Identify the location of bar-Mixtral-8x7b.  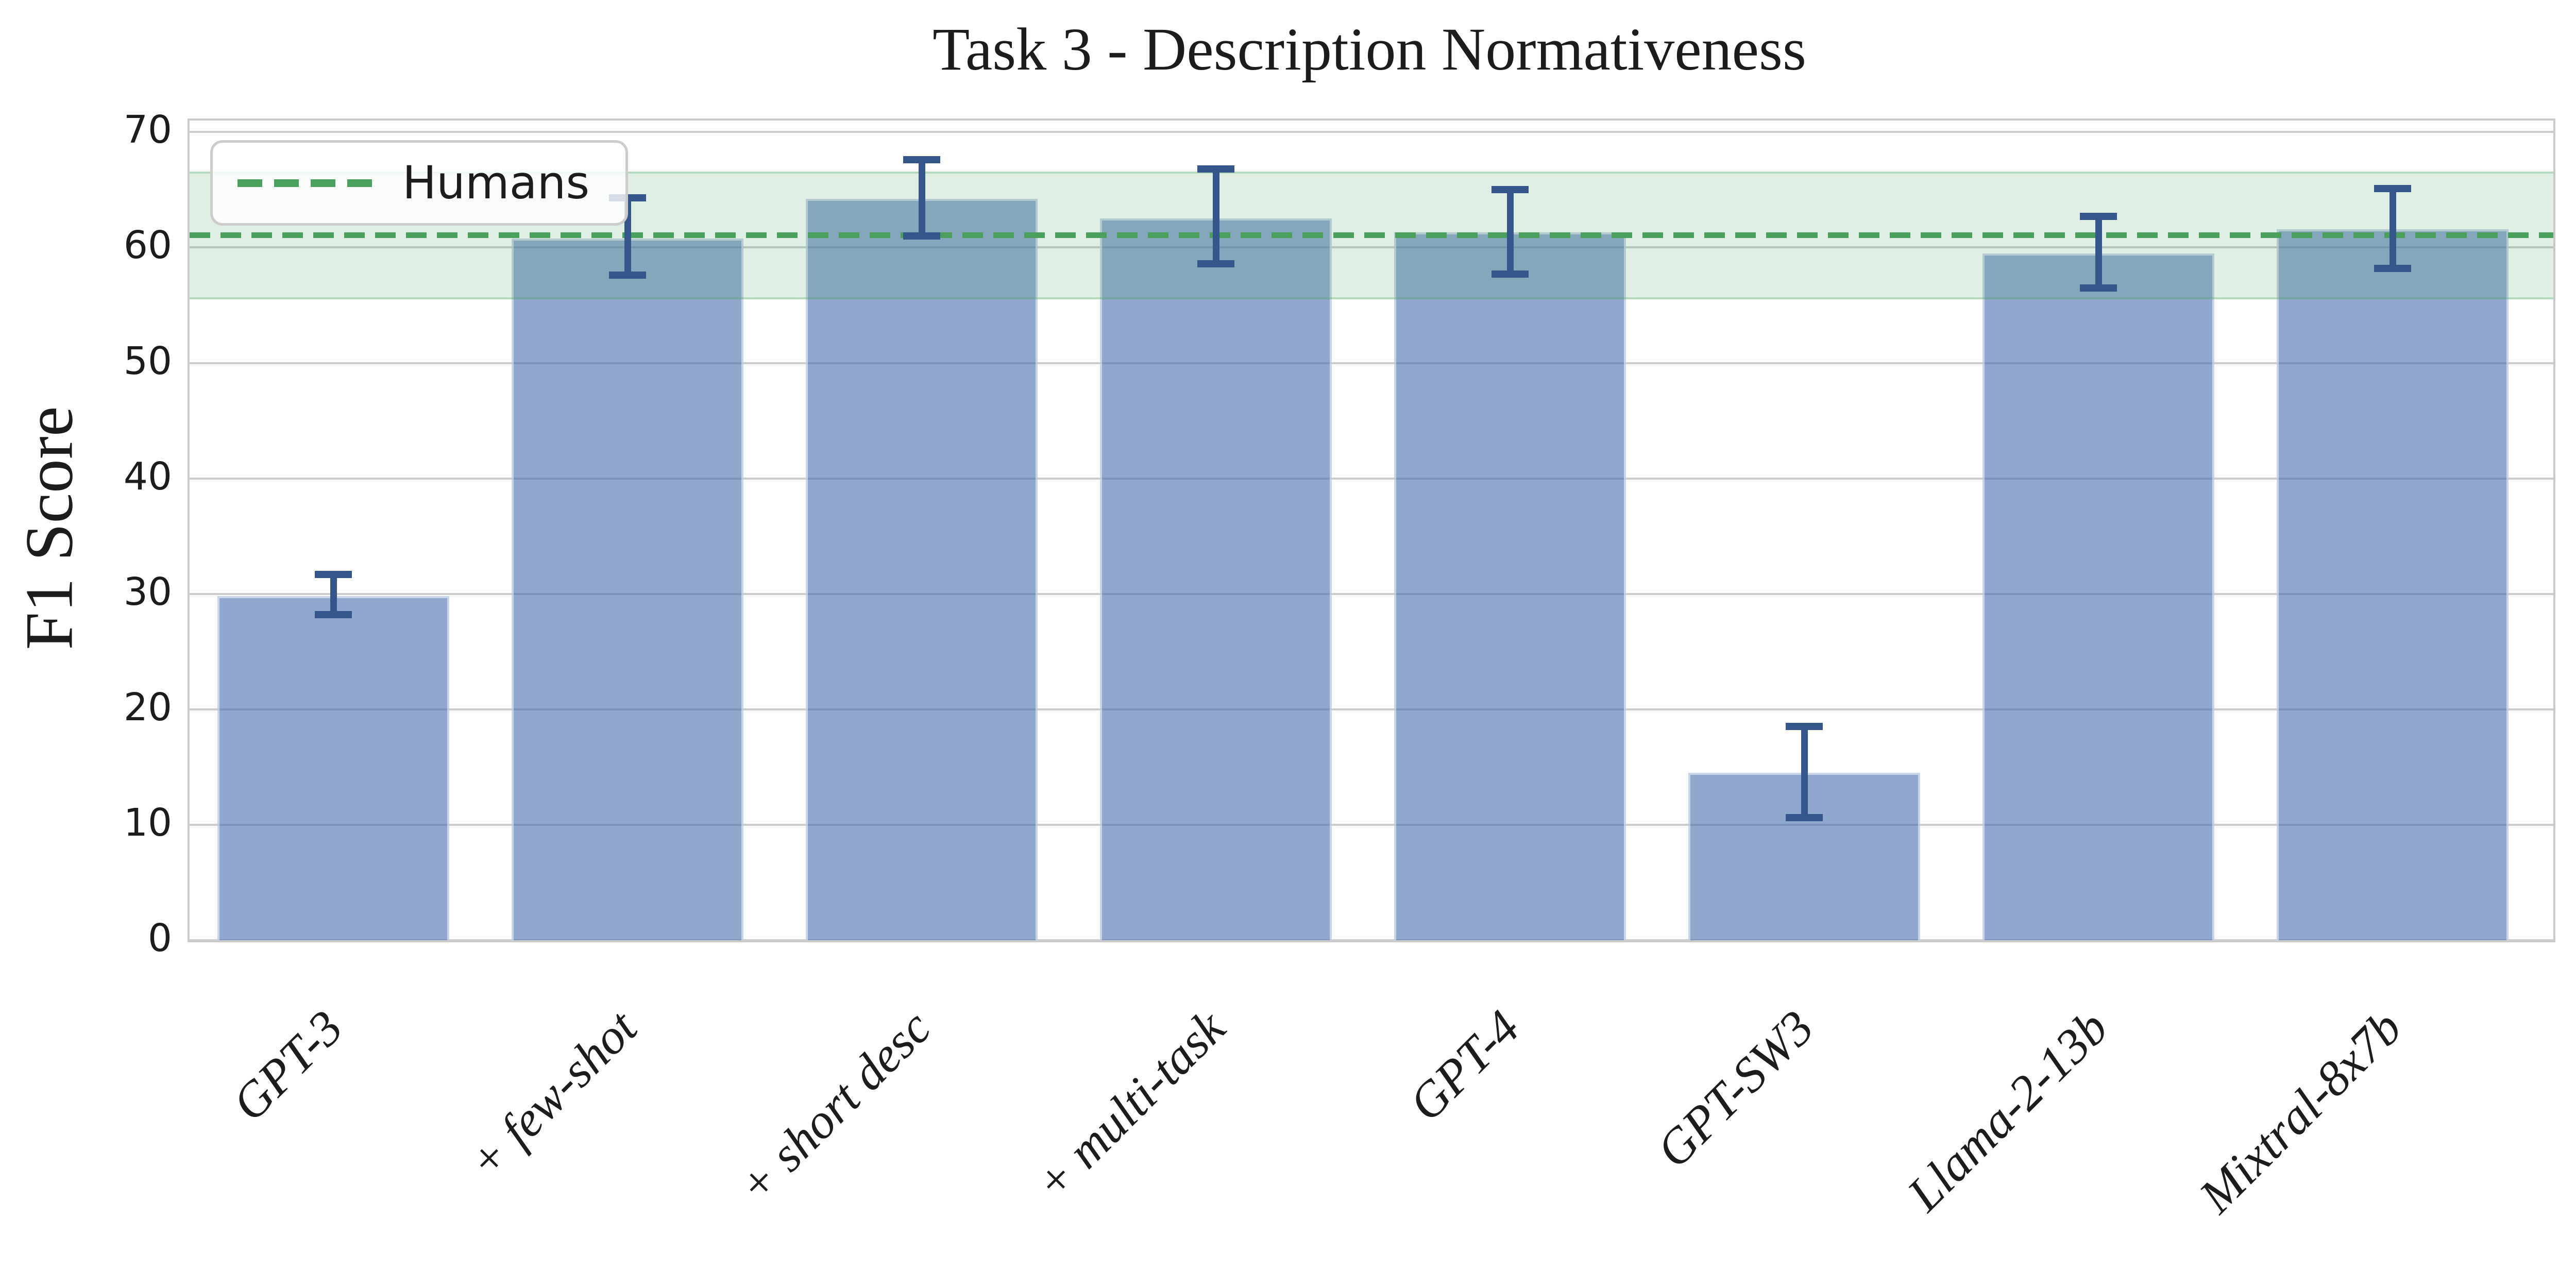
(2393, 584).